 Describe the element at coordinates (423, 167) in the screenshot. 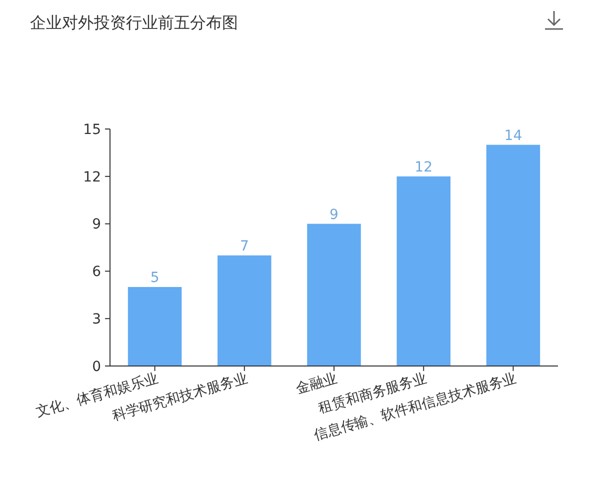

I see `data-label: 12` at that location.